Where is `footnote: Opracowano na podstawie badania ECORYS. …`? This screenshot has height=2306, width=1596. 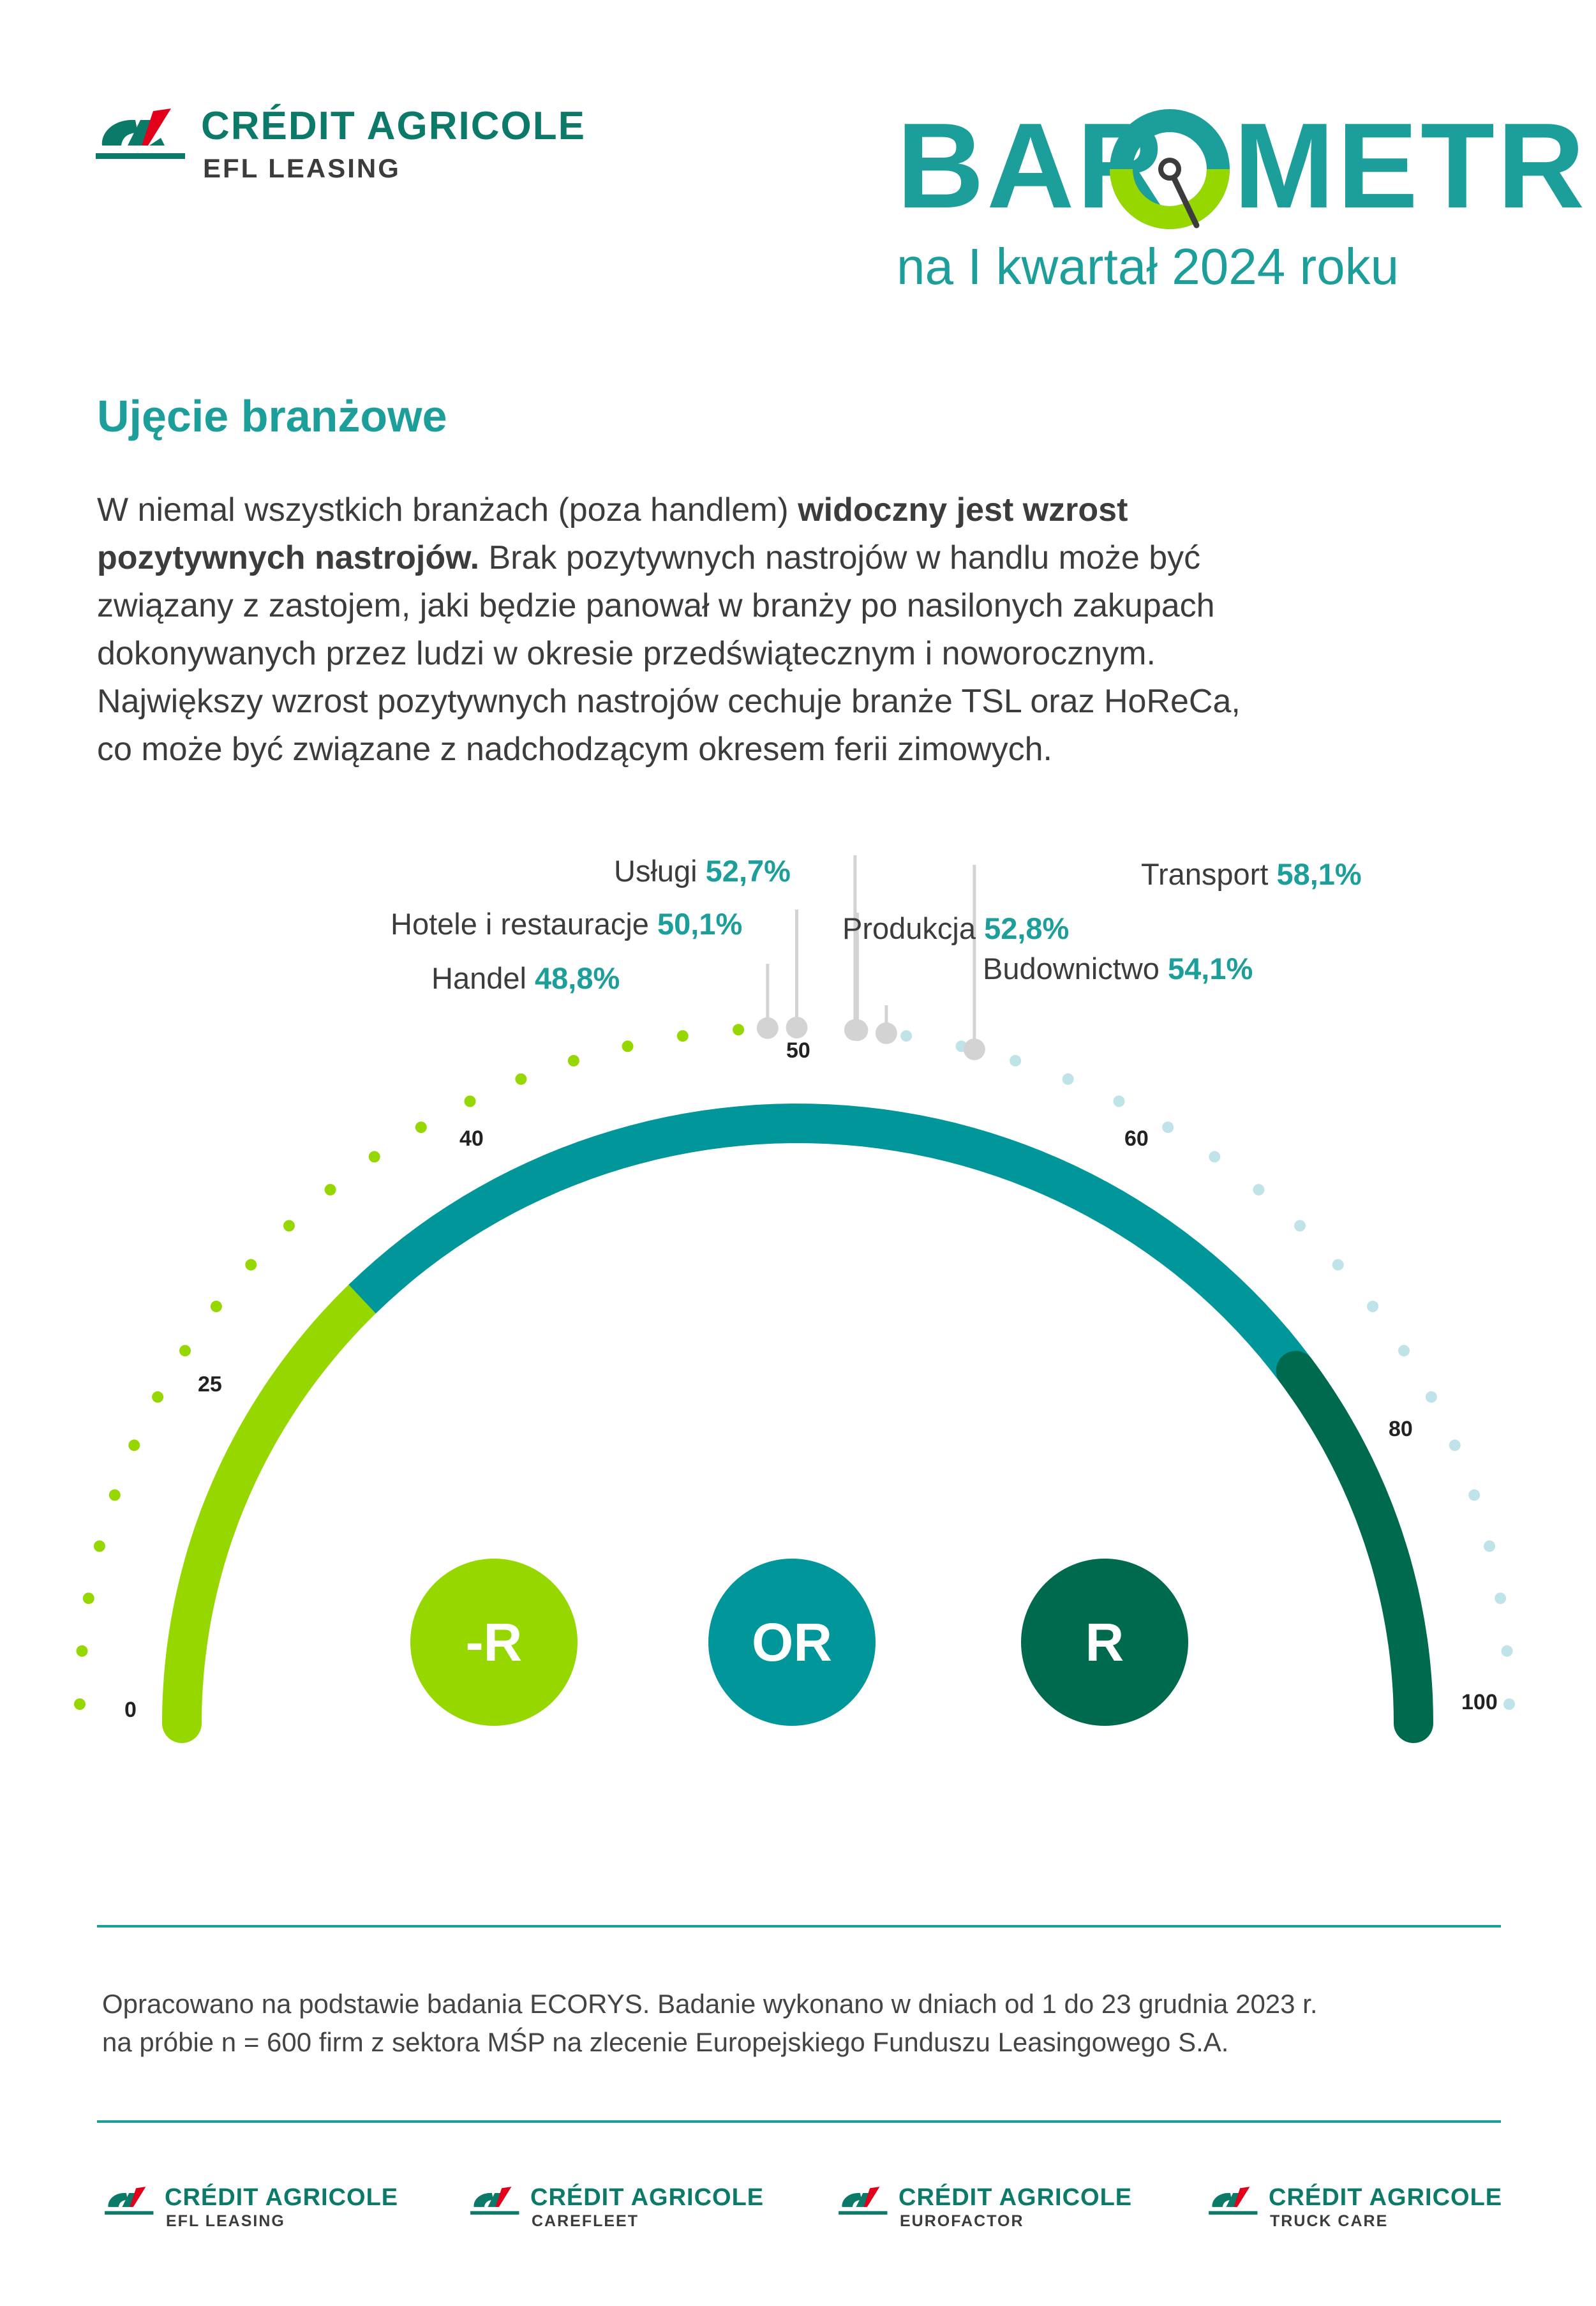 footnote: Opracowano na podstawie badania ECORYS. … is located at coordinates (820, 2024).